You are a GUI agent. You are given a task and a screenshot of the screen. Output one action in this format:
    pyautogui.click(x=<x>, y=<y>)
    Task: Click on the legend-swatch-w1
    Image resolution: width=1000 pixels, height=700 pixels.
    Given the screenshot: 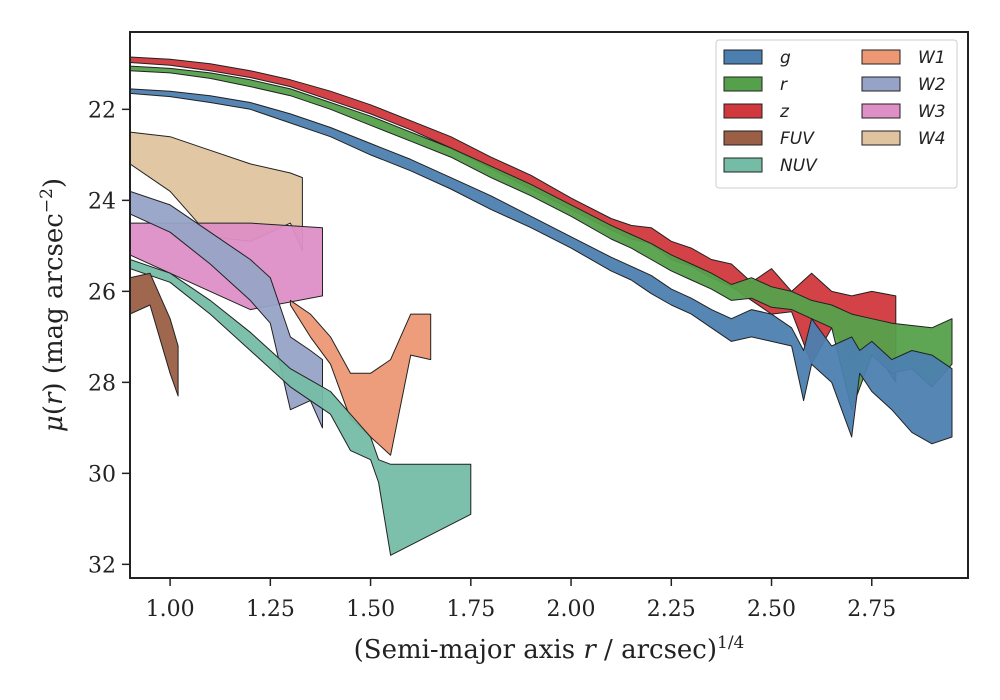 What is the action you would take?
    pyautogui.click(x=881, y=57)
    